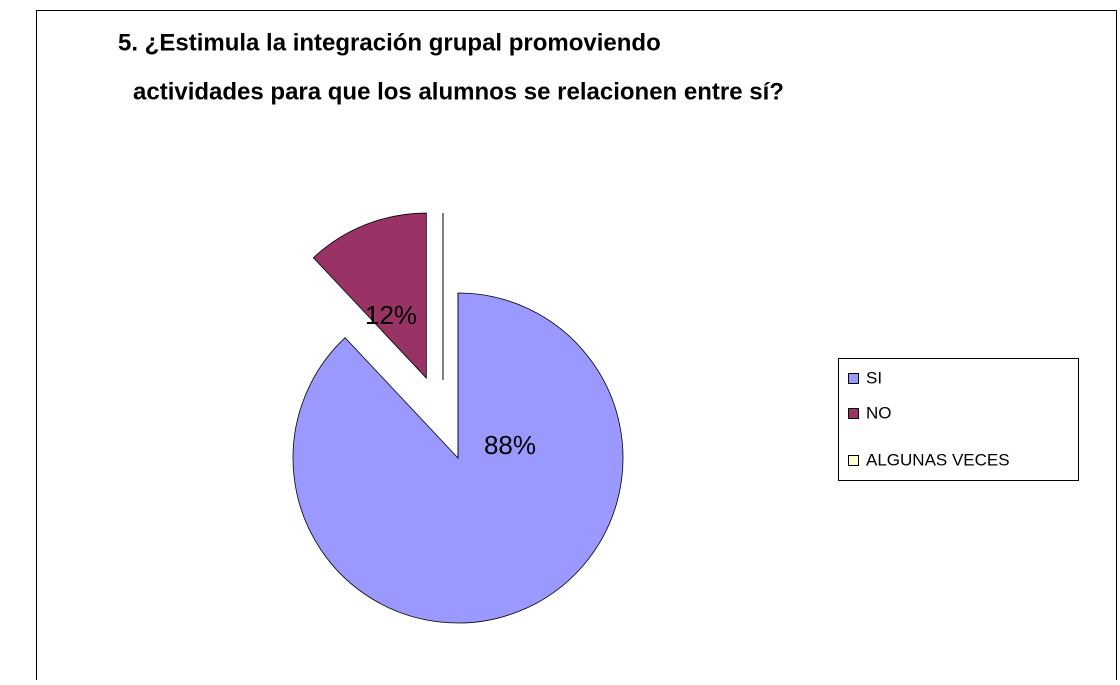  Describe the element at coordinates (938, 459) in the screenshot. I see `legend-label: ALGUNAS VECES` at that location.